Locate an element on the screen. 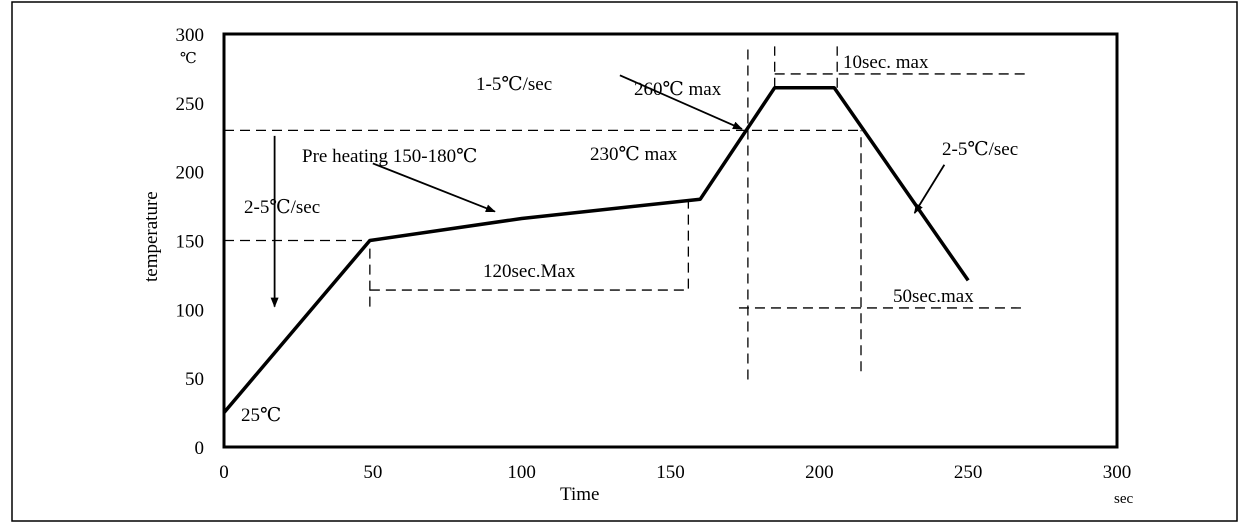  y-tick-labels: 0 50 100 150 200 250 300 is located at coordinates (190, 242).